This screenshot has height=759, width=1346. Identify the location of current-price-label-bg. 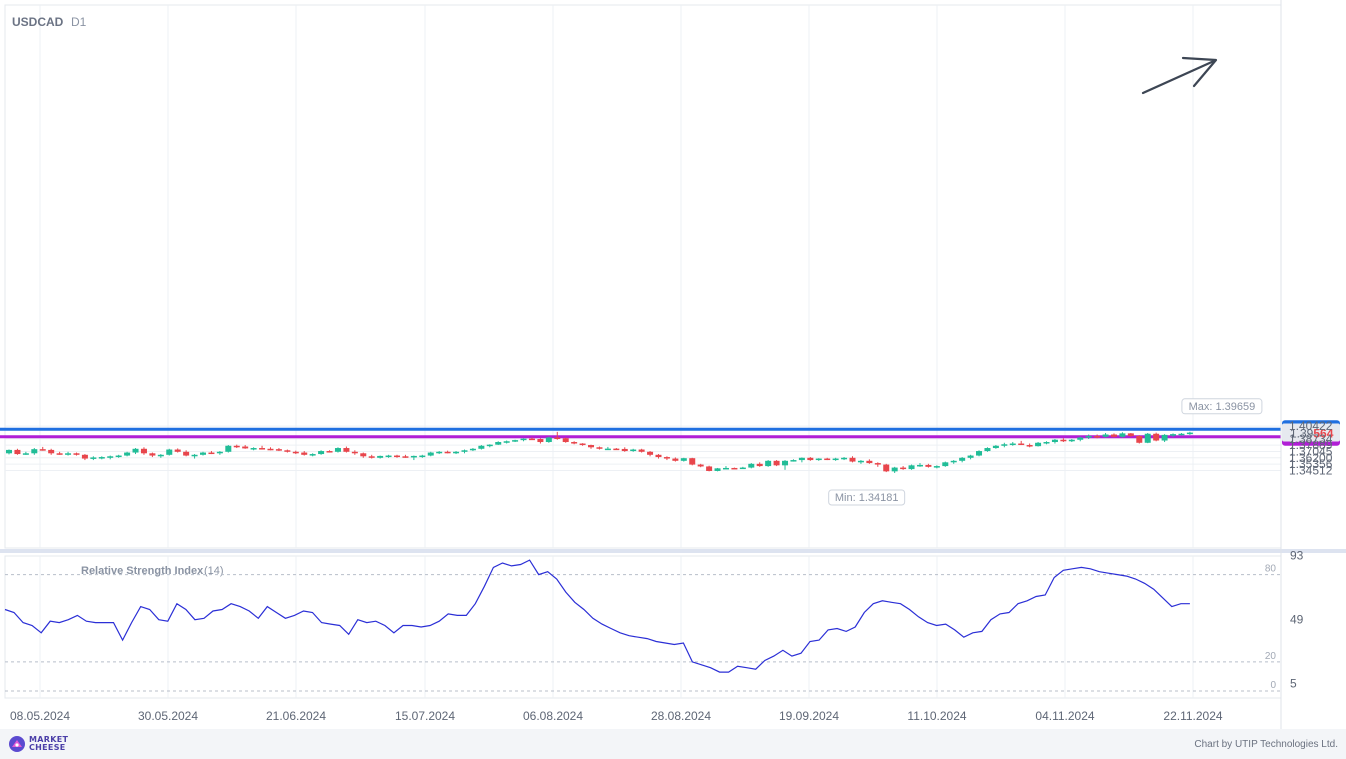
(1311, 432).